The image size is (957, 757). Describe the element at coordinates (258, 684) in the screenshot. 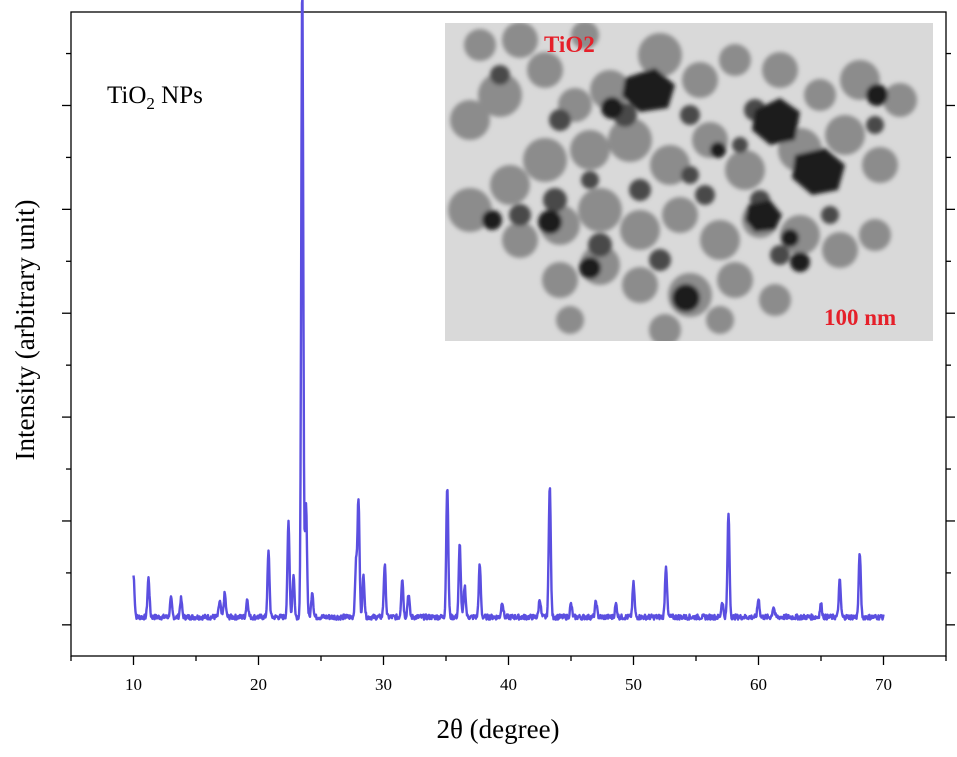

I see `x-tick-label: 20` at that location.